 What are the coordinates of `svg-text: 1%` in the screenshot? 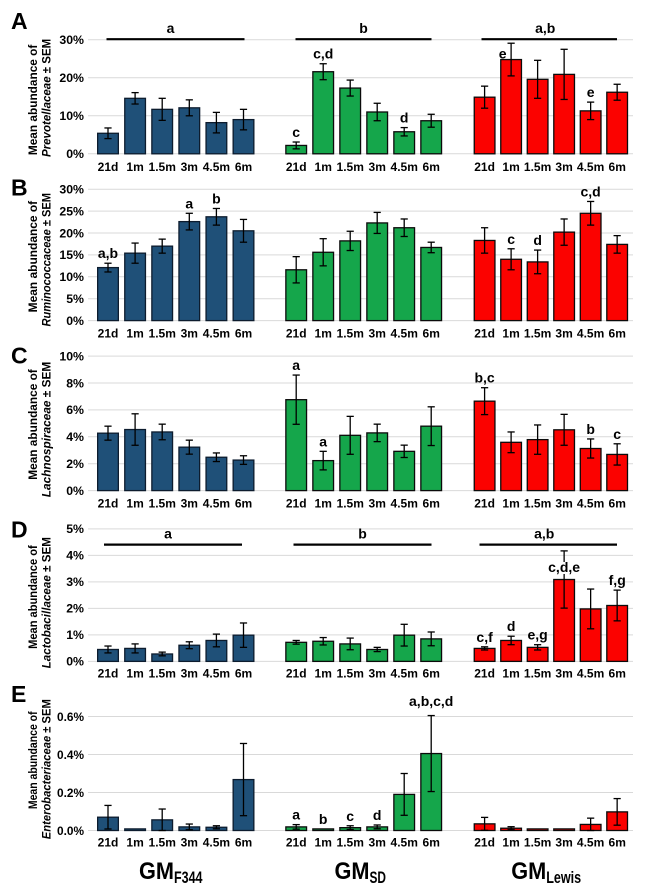 It's located at (75, 635).